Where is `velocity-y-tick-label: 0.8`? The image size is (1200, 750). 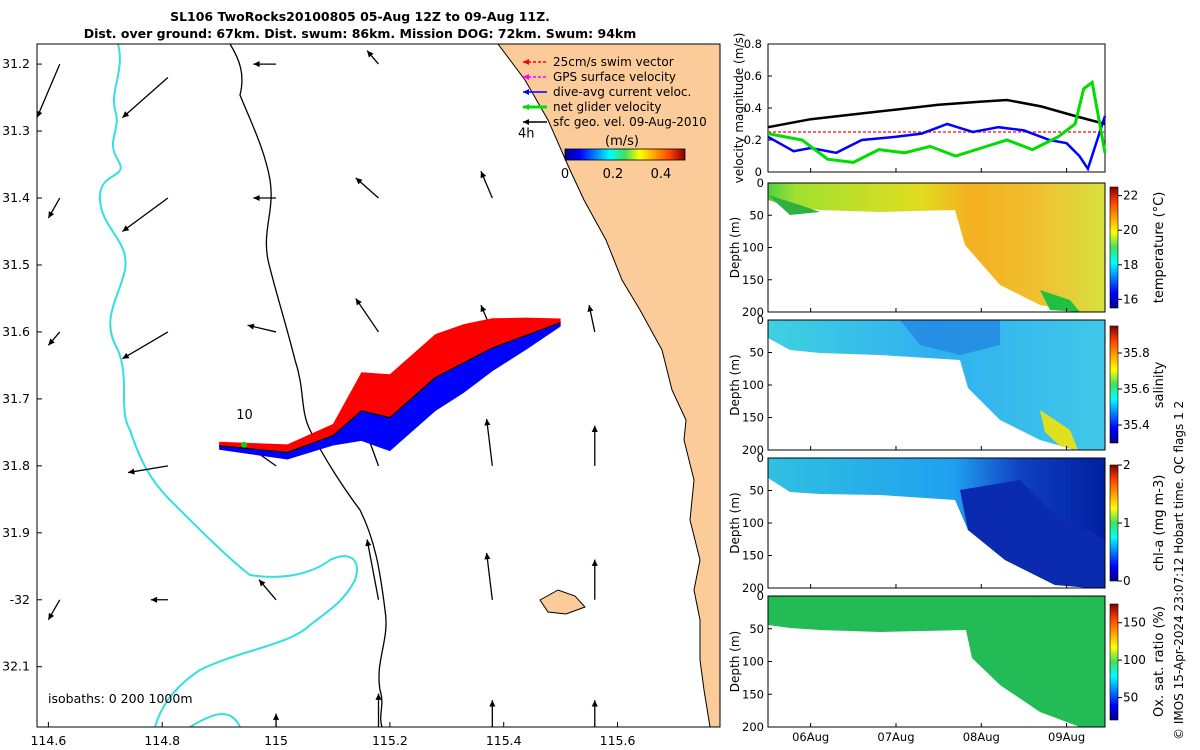
velocity-y-tick-label: 0.8 is located at coordinates (753, 44).